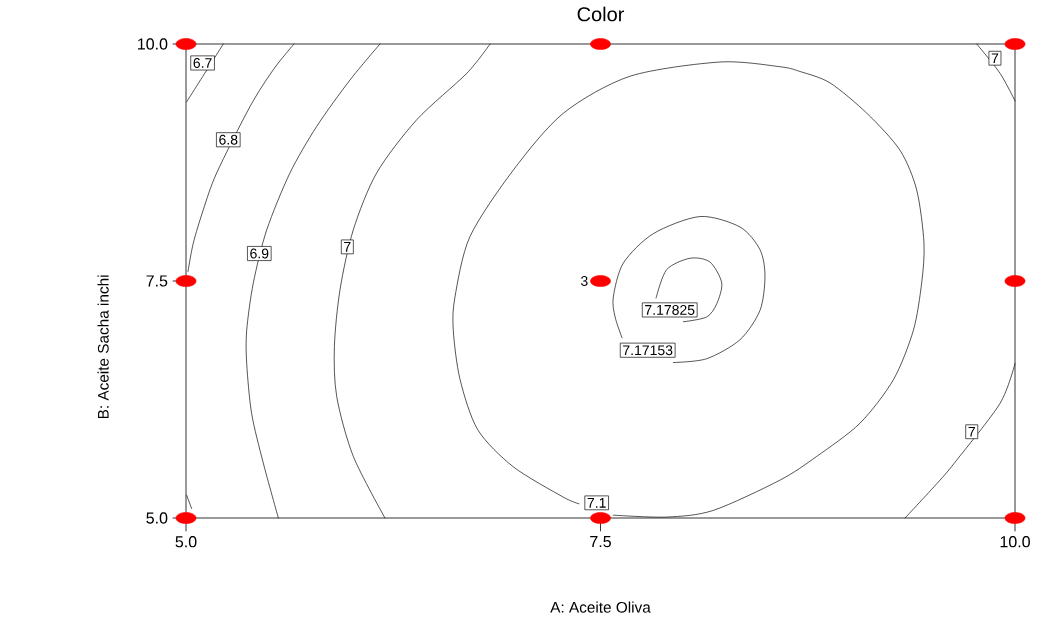 Image resolution: width=1041 pixels, height=618 pixels. What do you see at coordinates (601, 14) in the screenshot?
I see `chart-title: Color` at bounding box center [601, 14].